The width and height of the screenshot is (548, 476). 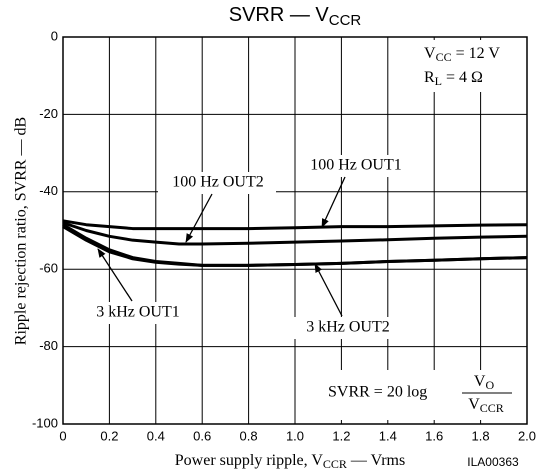 I want to click on formula: SVRR = 20 log, so click(x=377, y=392).